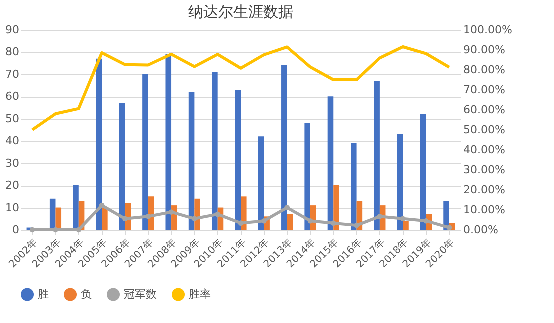 The height and width of the screenshot is (323, 554). I want to click on y-tick-label: 0, so click(16, 230).